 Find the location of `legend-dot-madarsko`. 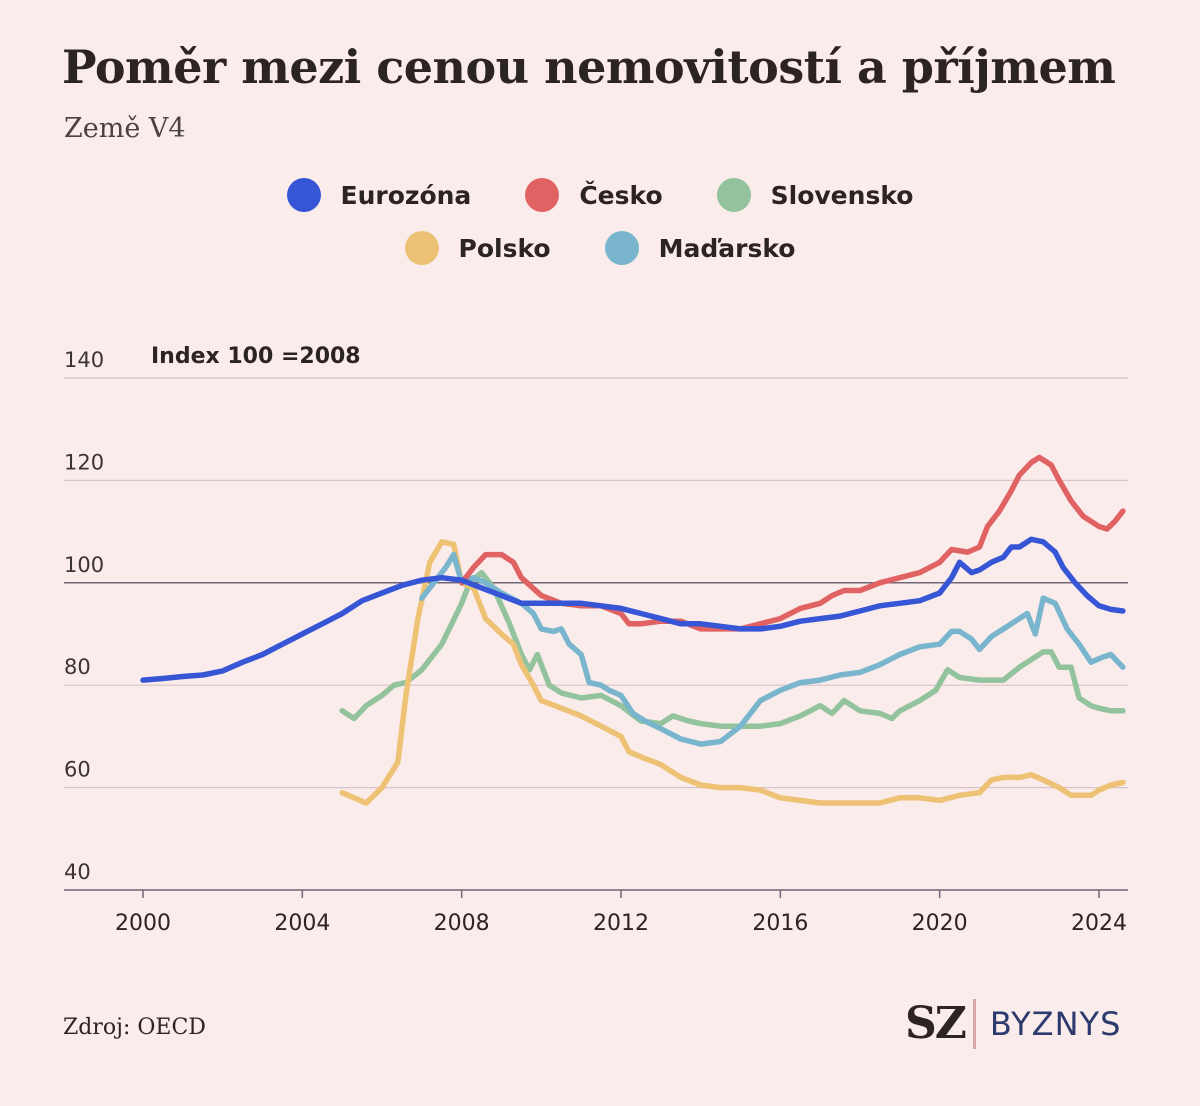

legend-dot-madarsko is located at coordinates (621, 248).